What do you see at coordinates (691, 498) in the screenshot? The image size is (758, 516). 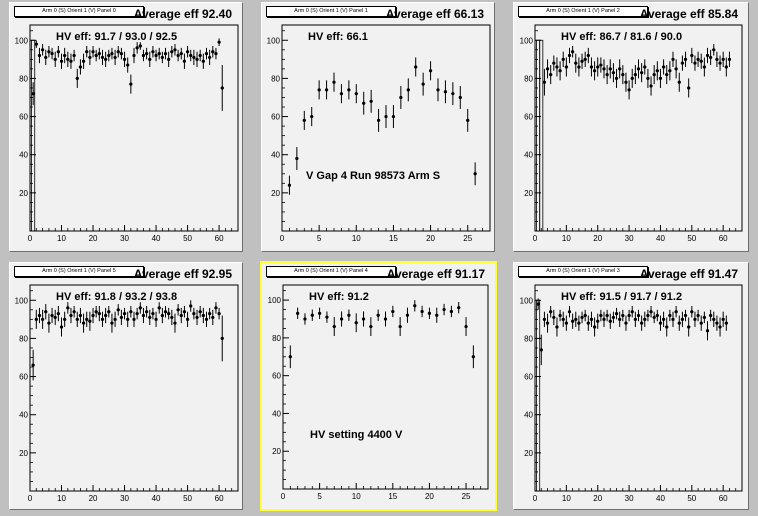 I see `x-tick-label: 50` at bounding box center [691, 498].